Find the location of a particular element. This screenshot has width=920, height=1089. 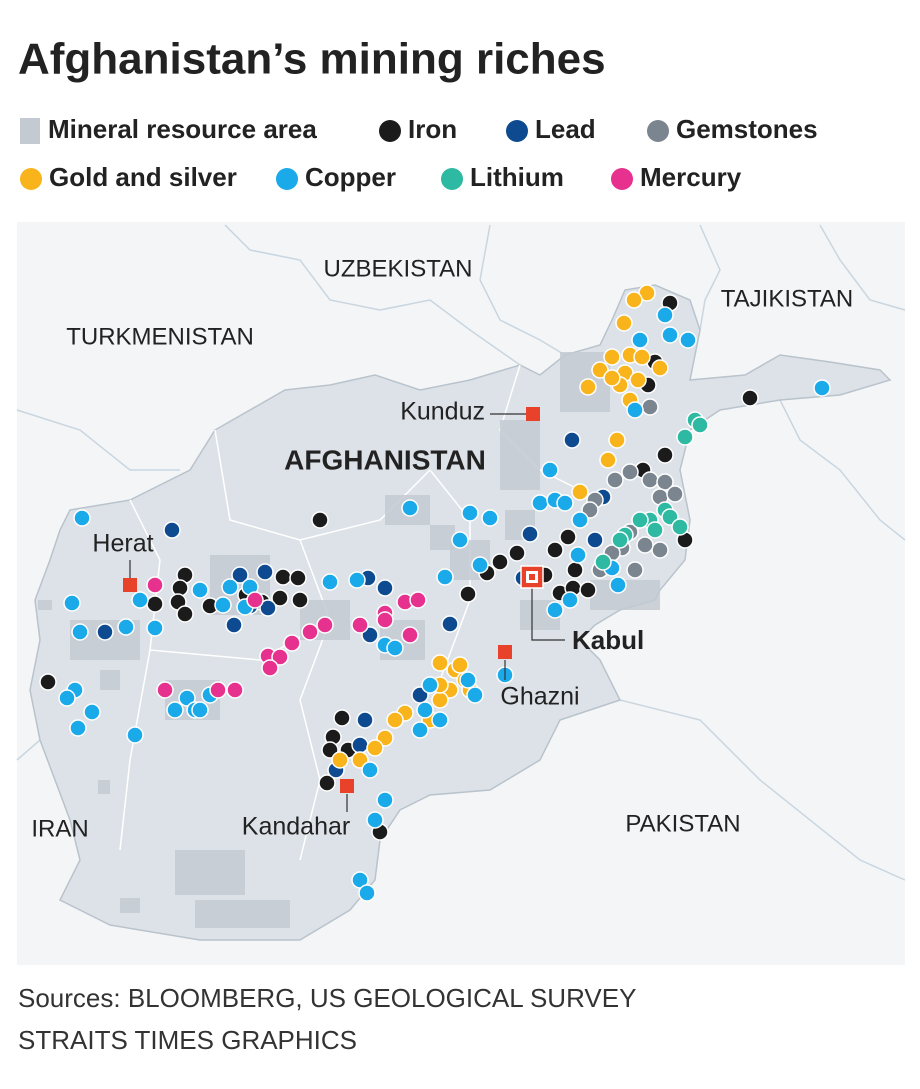

credit: STRAITS TIMES GRAPHICS is located at coordinates (187, 1040).